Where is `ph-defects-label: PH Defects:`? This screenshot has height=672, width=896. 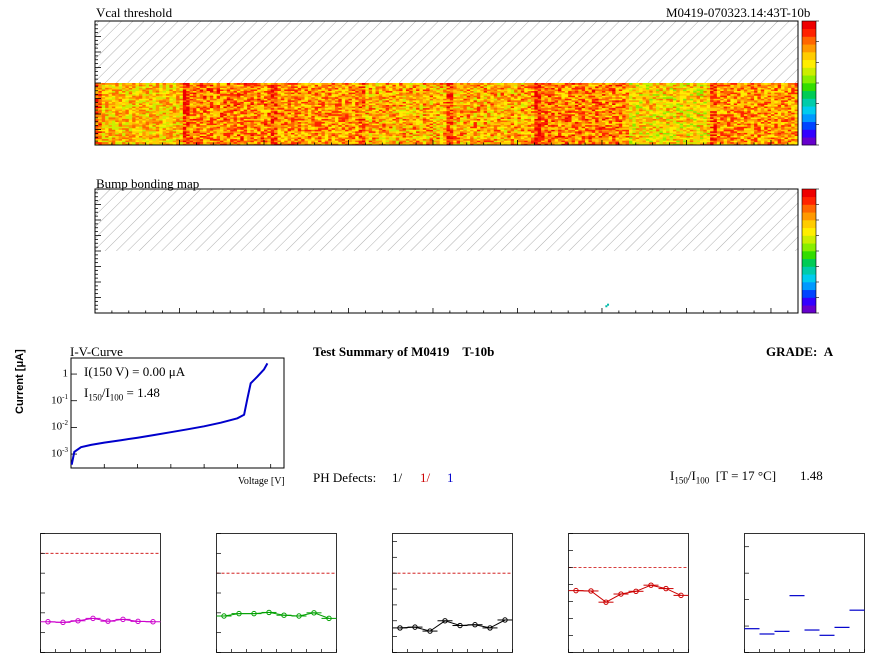 ph-defects-label: PH Defects: is located at coordinates (345, 477).